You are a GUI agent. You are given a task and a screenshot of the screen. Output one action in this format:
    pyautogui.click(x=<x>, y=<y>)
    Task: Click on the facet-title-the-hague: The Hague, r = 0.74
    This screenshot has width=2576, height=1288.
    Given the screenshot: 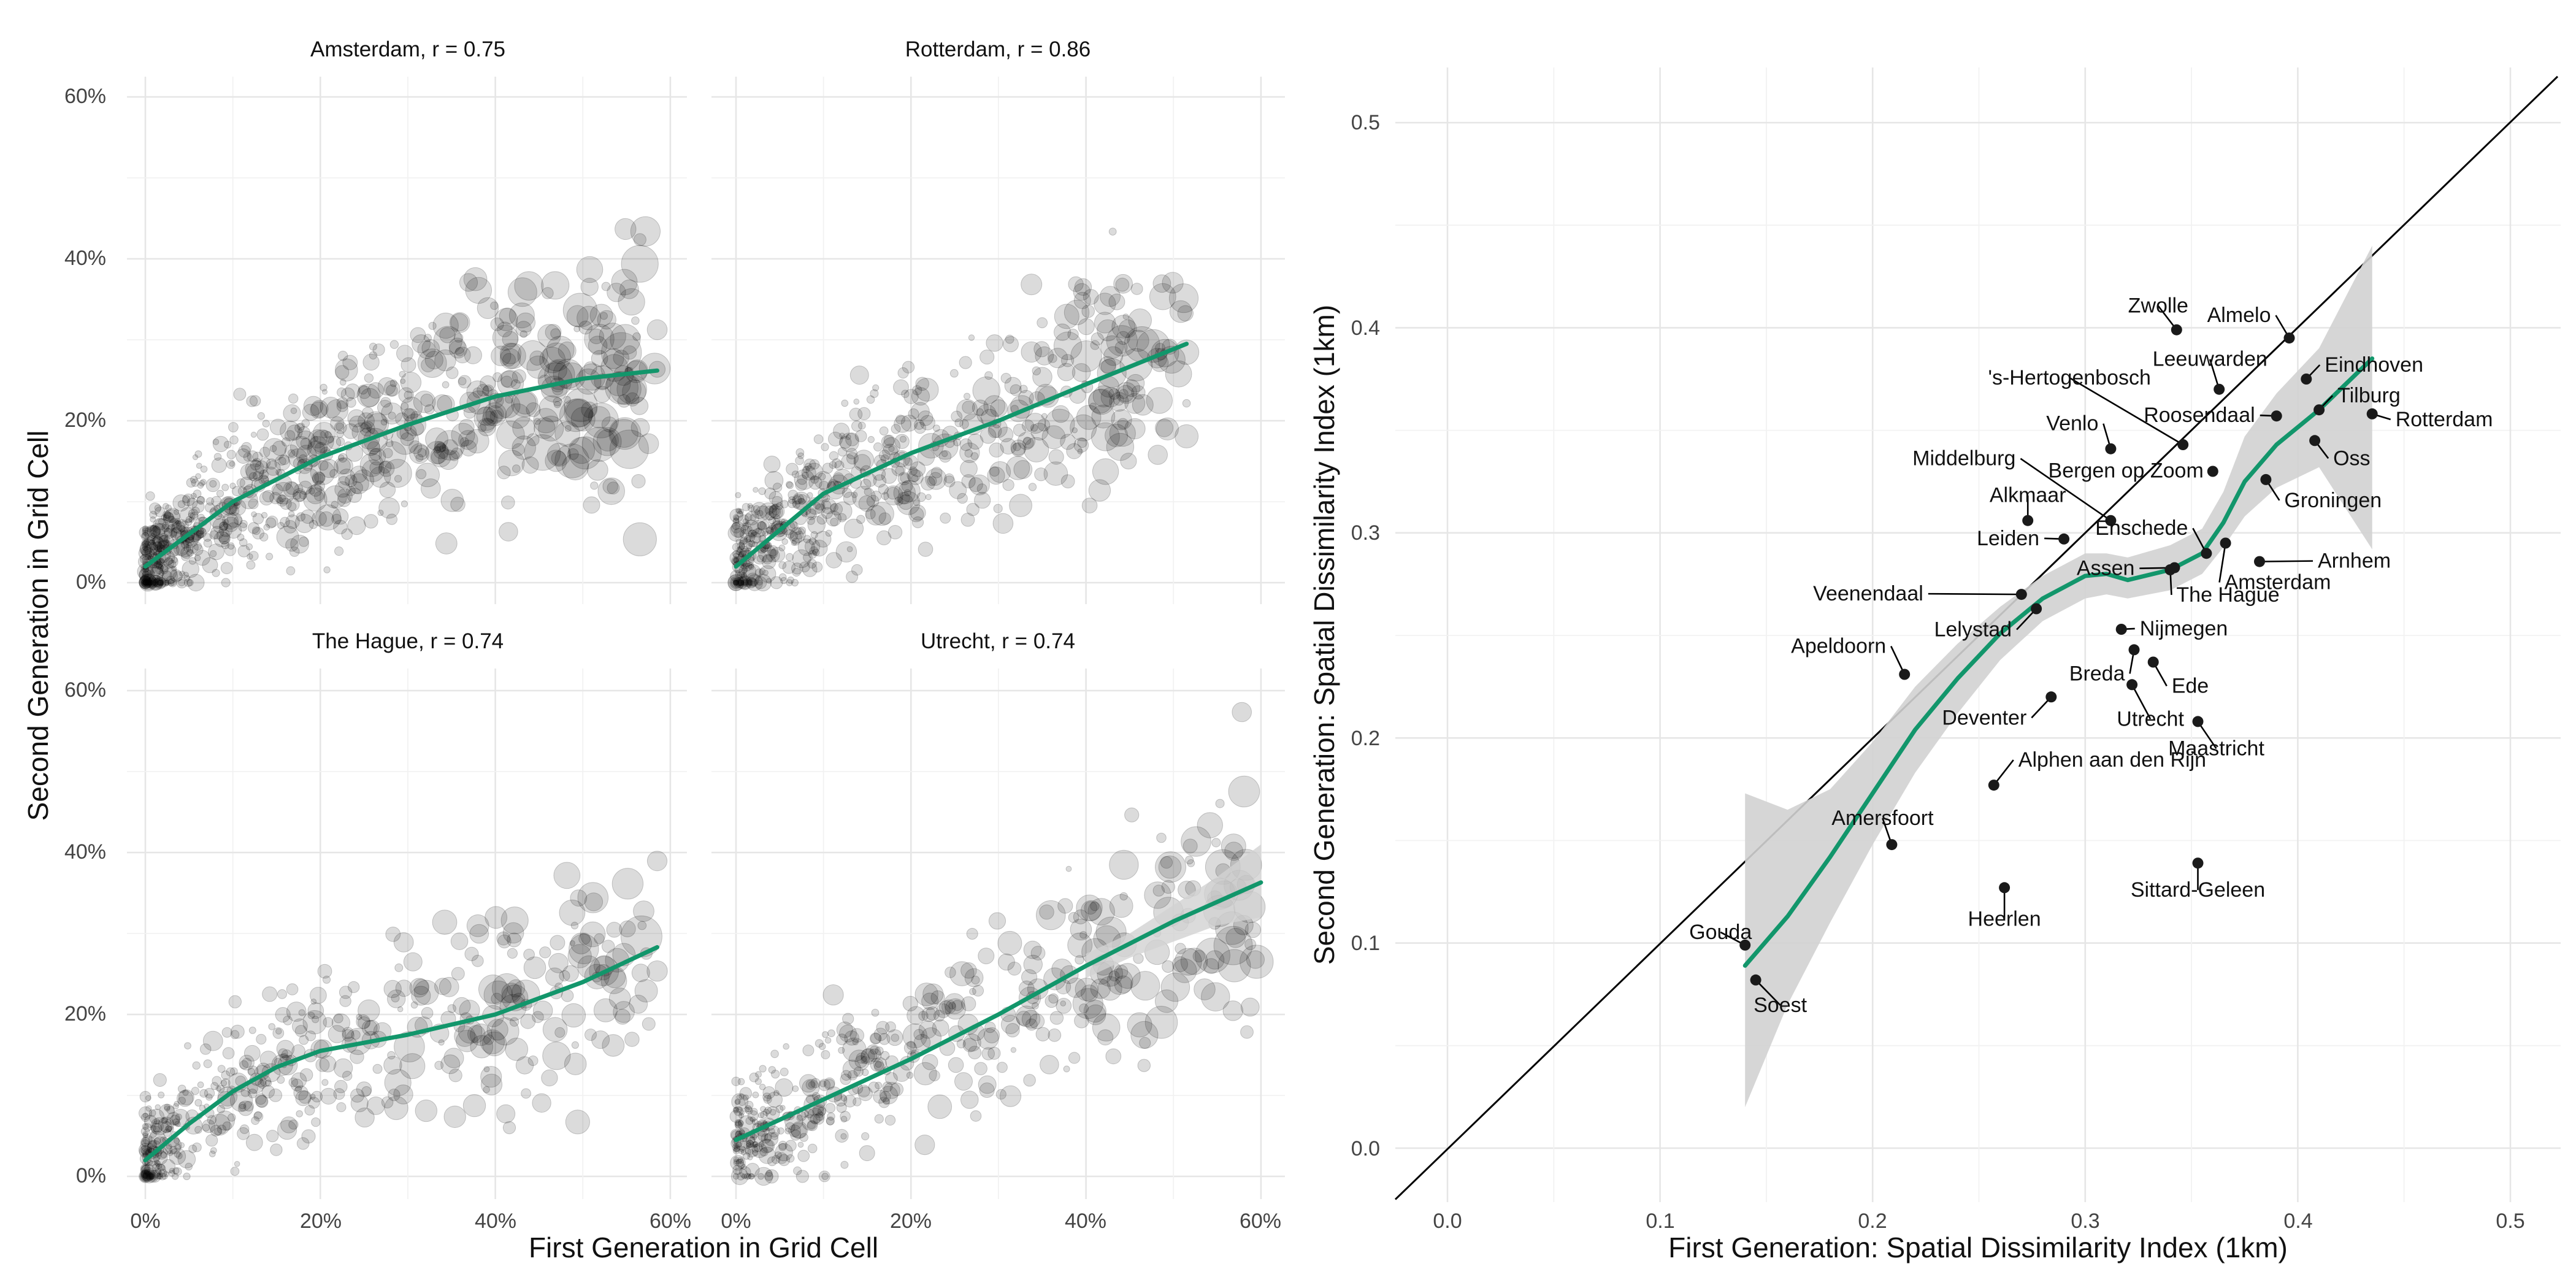 What is the action you would take?
    pyautogui.click(x=408, y=641)
    